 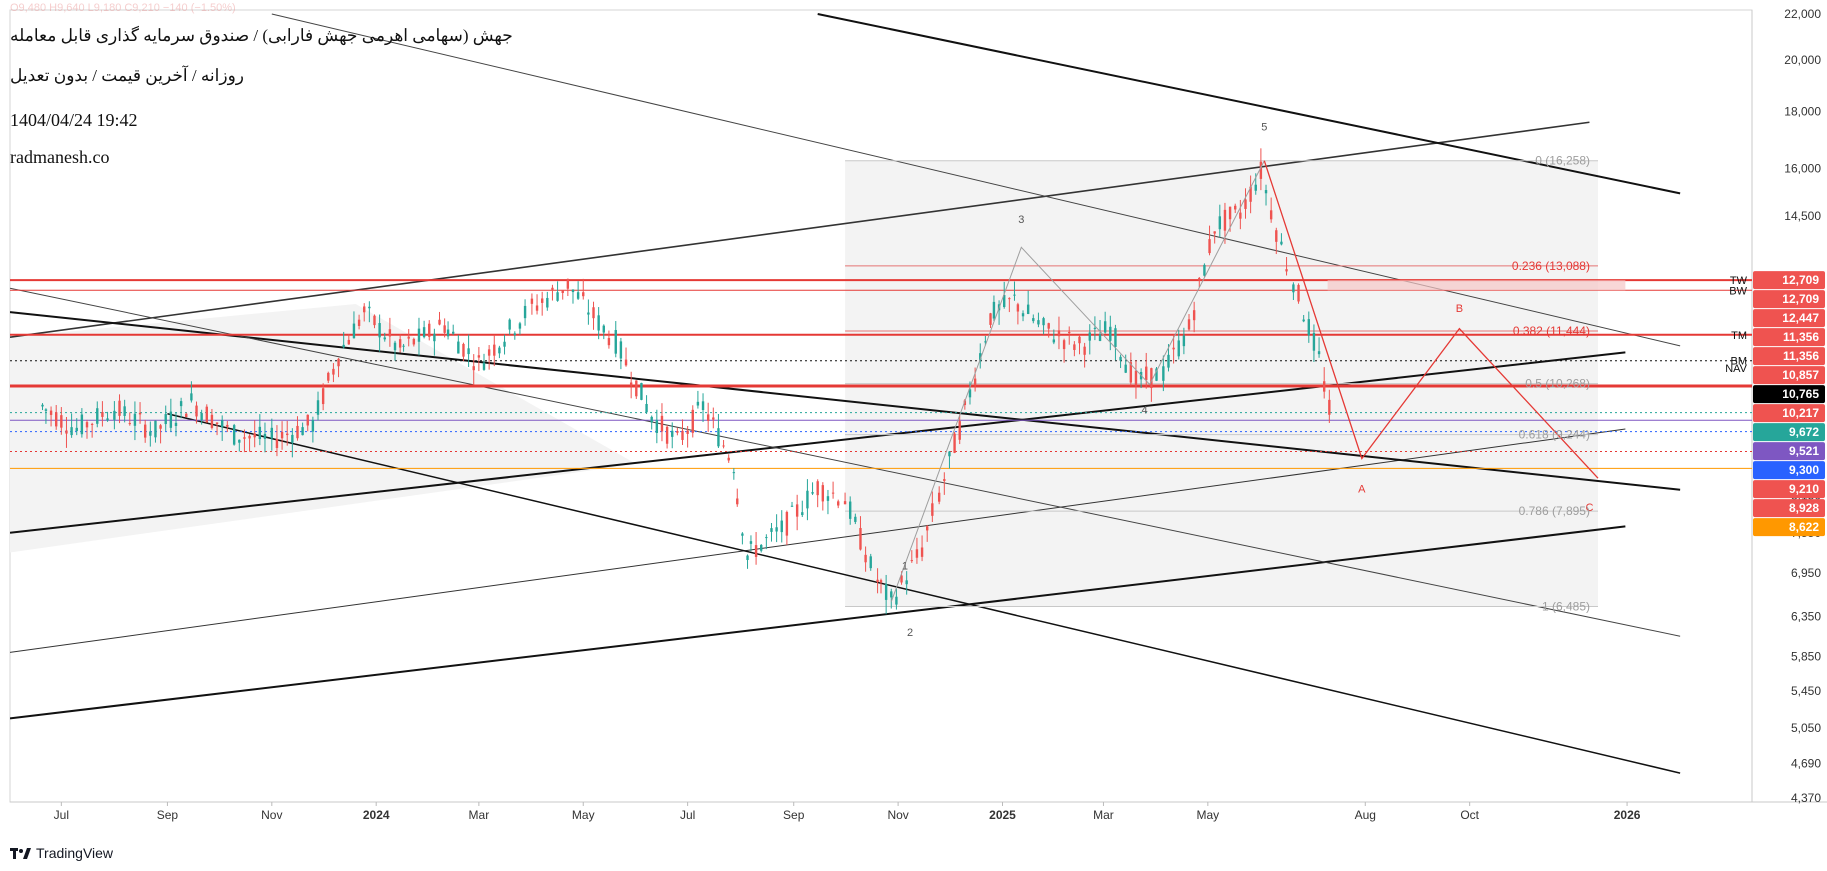 I want to click on wave-label-3: 3, so click(x=1021, y=220).